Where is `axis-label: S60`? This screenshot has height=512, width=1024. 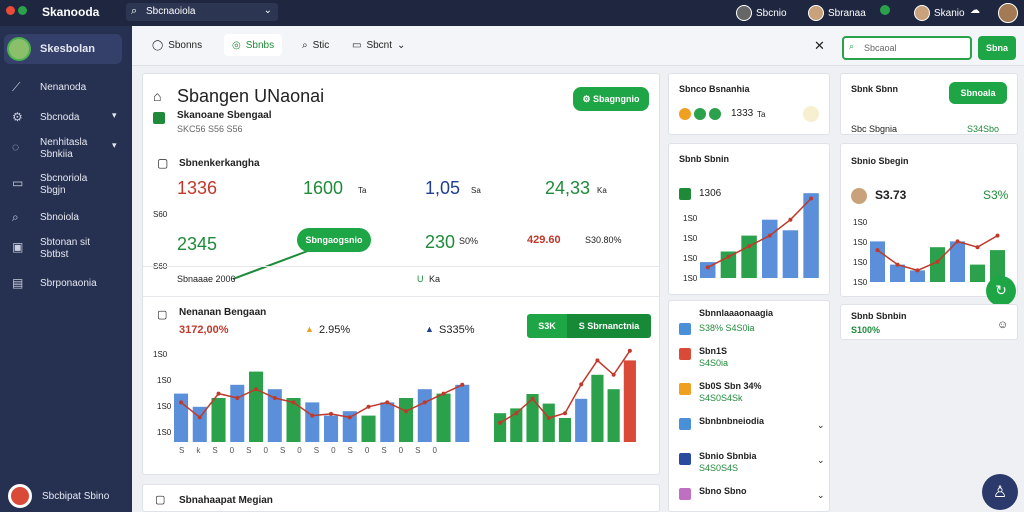 axis-label: S60 is located at coordinates (160, 214).